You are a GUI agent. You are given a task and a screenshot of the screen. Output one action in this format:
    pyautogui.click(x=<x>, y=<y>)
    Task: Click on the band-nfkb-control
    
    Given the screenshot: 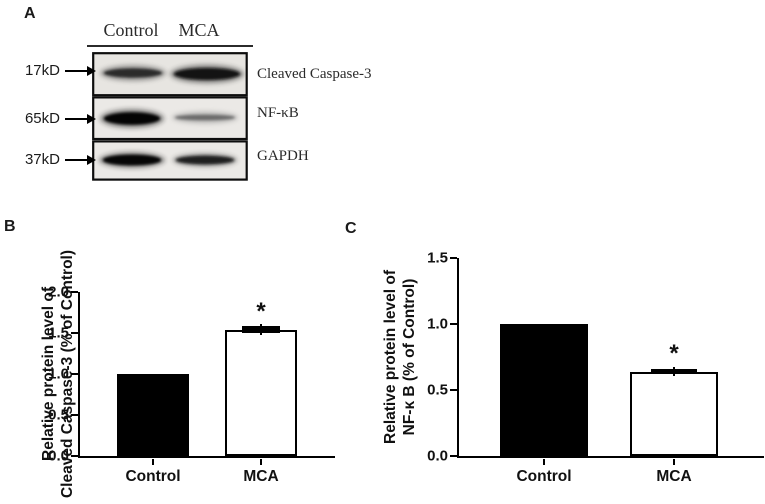 What is the action you would take?
    pyautogui.click(x=132, y=118)
    